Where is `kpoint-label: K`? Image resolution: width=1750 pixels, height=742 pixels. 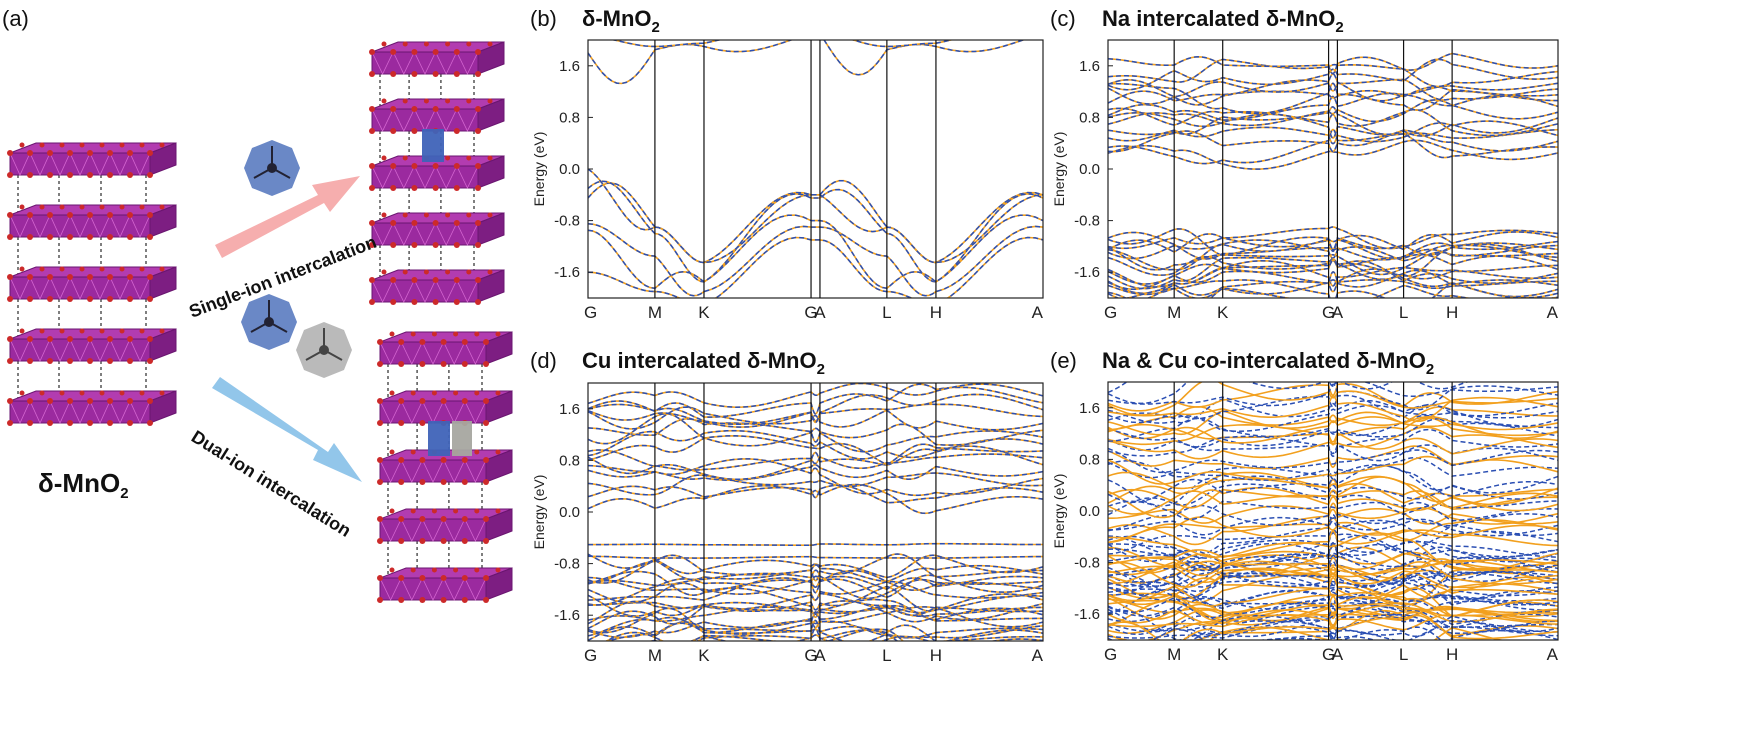
kpoint-label: K is located at coordinates (1223, 654).